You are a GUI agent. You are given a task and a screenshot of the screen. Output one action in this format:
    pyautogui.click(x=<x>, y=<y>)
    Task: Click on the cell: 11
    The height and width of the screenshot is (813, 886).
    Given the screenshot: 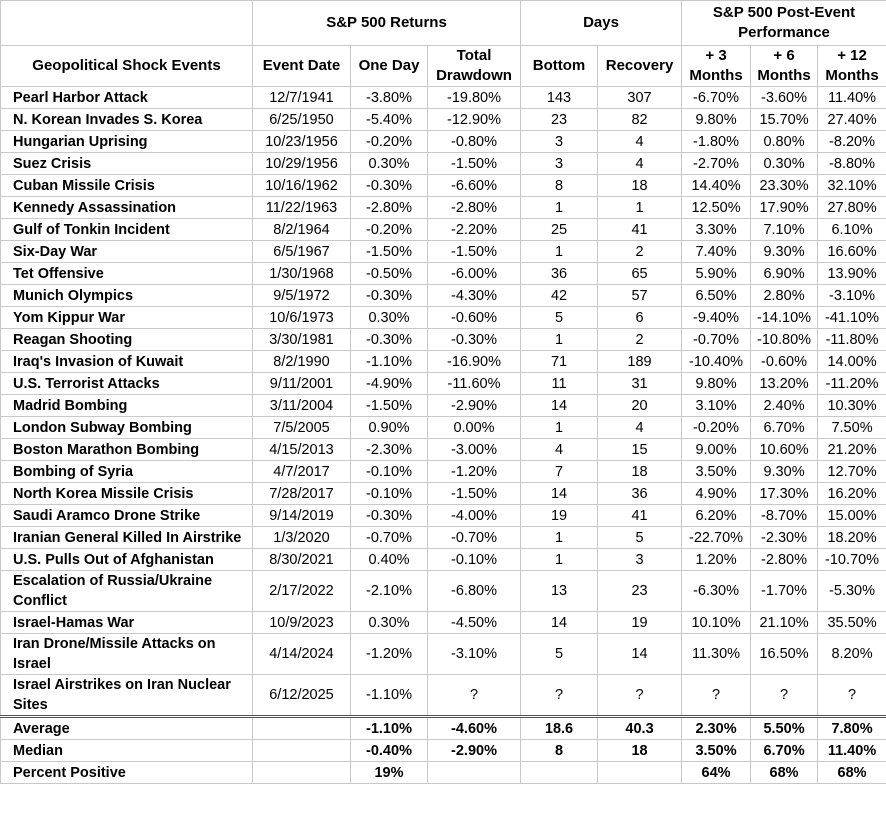 What is the action you would take?
    pyautogui.click(x=559, y=383)
    